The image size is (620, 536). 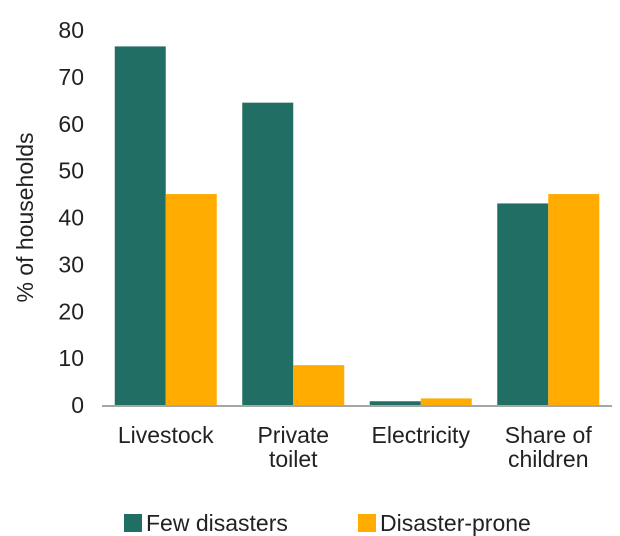 I want to click on x-tick-label: Private toilet, so click(x=293, y=447).